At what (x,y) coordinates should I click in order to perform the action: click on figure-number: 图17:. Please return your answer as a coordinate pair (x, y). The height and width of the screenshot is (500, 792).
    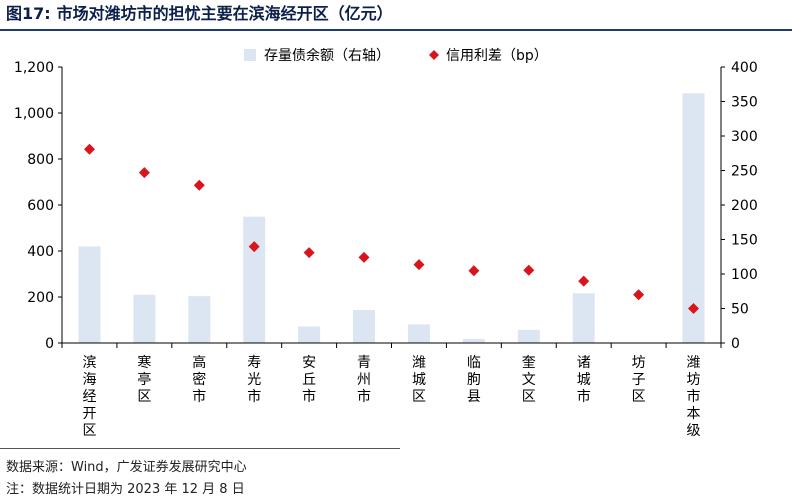
    Looking at the image, I should click on (28, 13).